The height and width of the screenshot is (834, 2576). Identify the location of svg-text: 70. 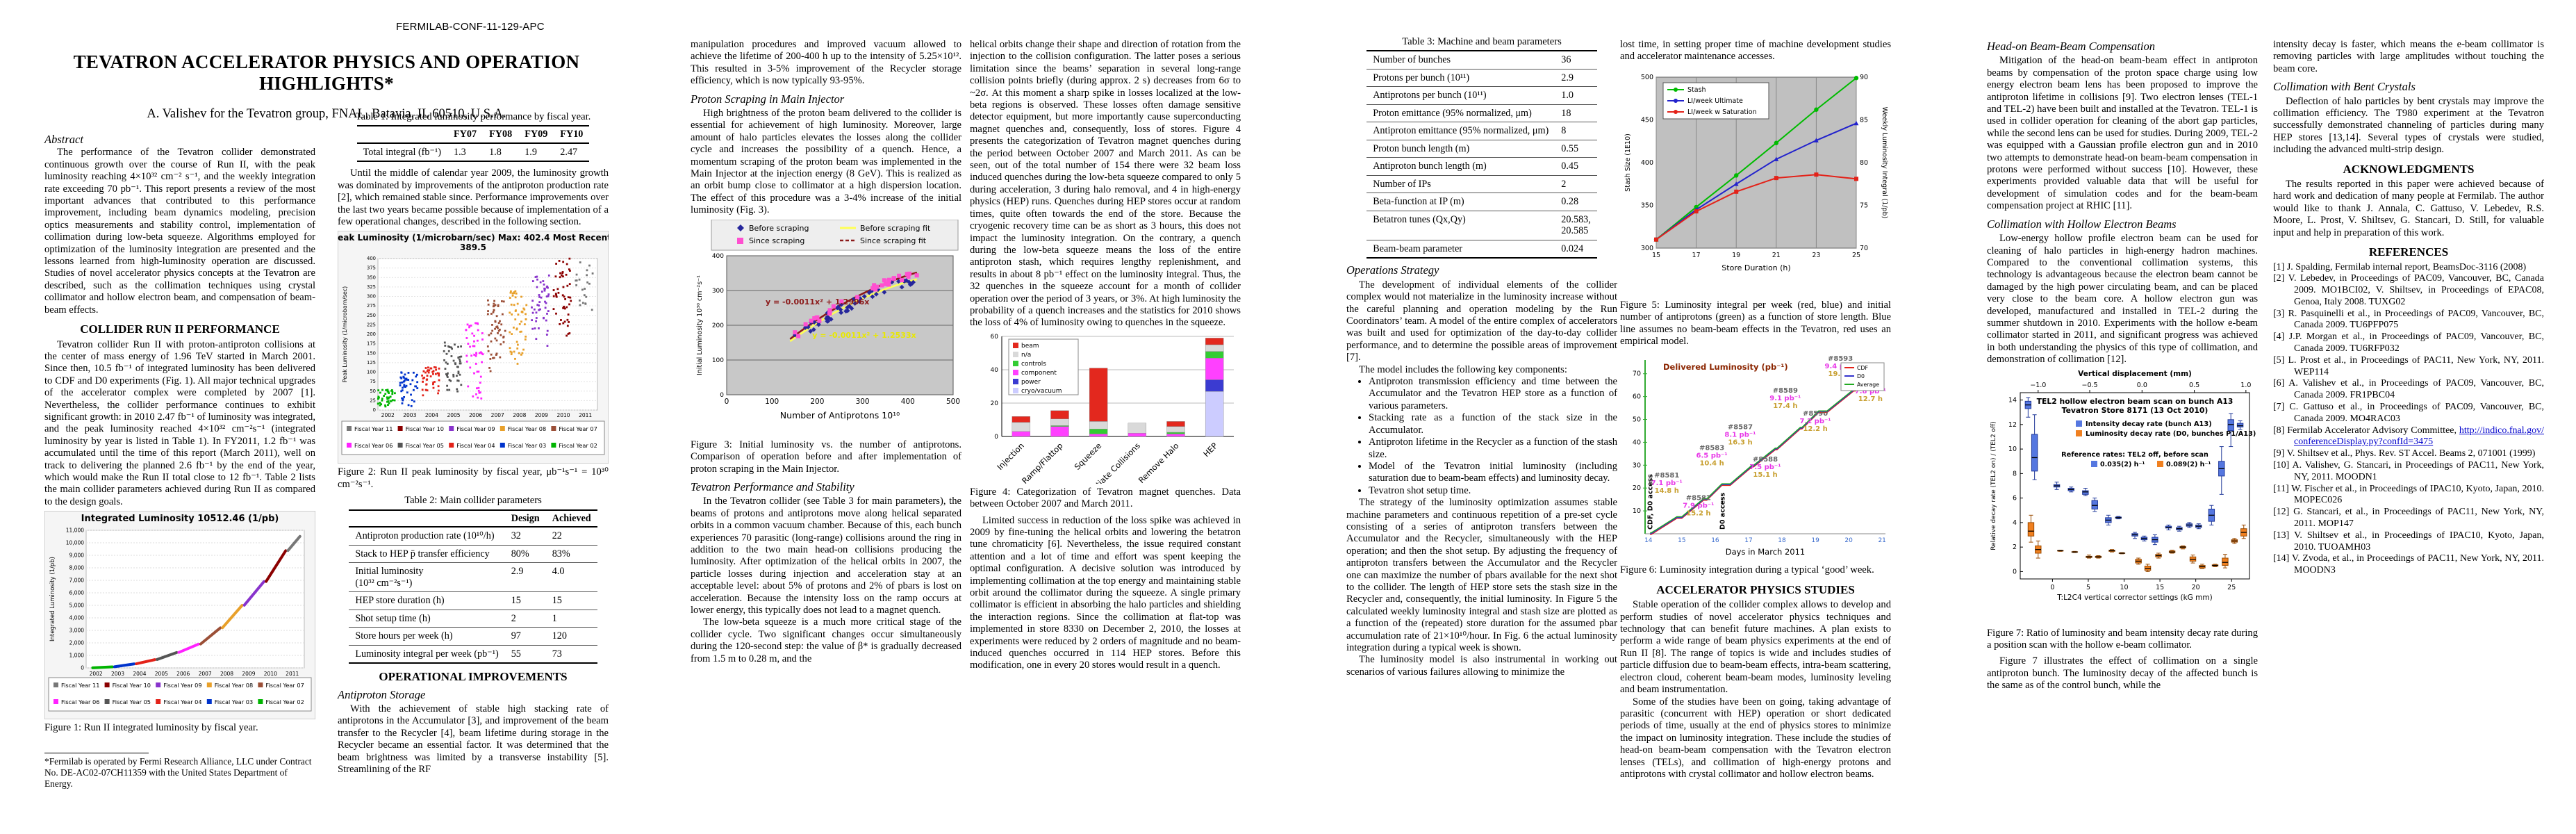
(1637, 374).